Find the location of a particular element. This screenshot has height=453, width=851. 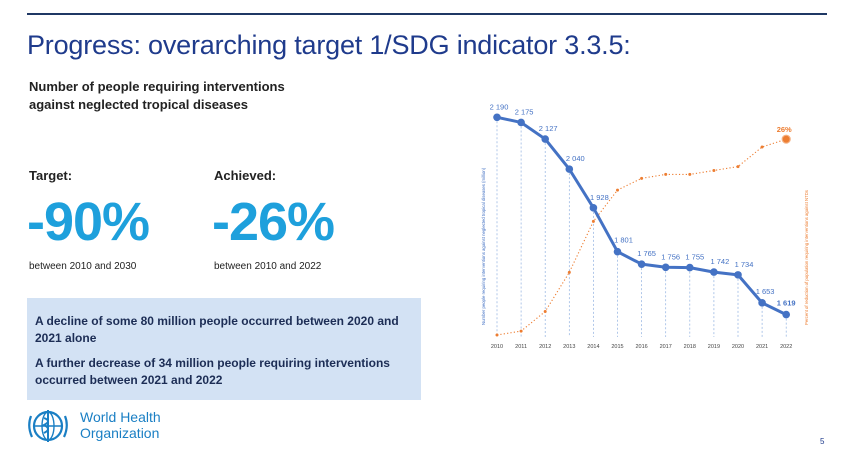

target-label: Target: is located at coordinates (51, 175).